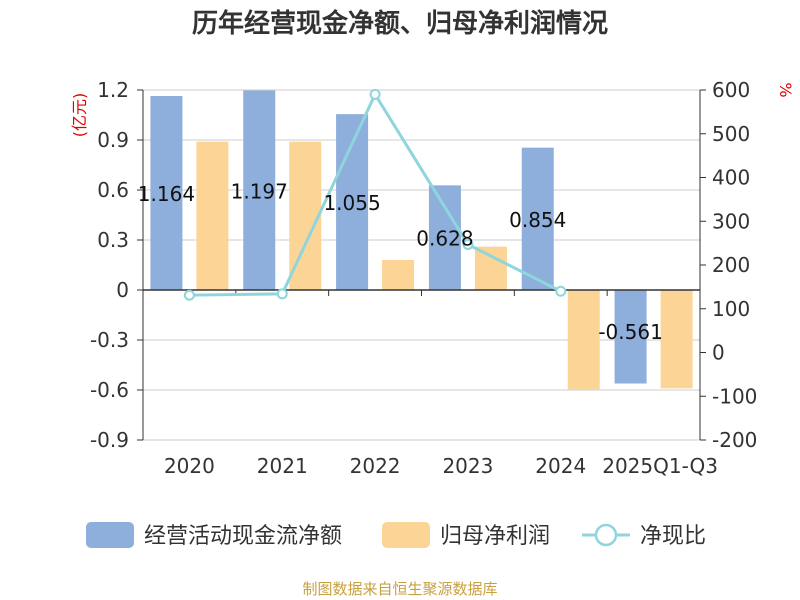 This screenshot has height=600, width=800. I want to click on legend-label: 净现比, so click(673, 536).